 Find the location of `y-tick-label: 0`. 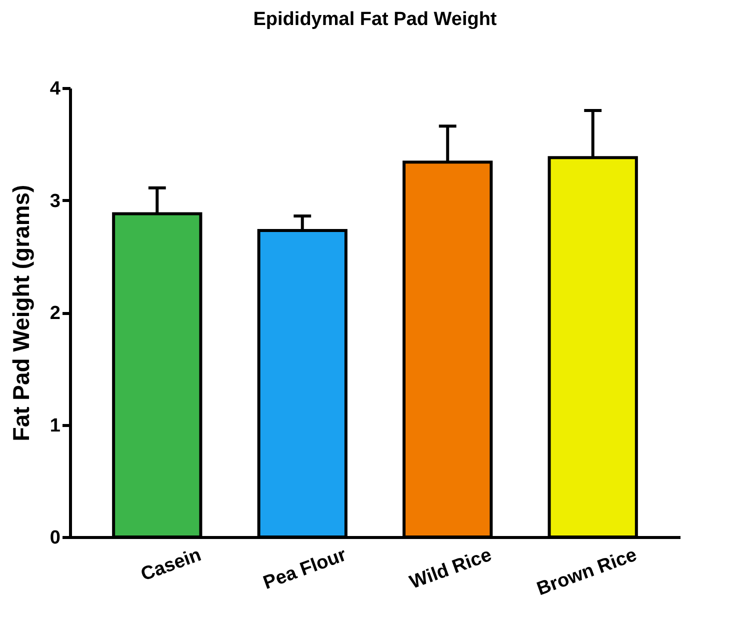

y-tick-label: 0 is located at coordinates (55, 538).